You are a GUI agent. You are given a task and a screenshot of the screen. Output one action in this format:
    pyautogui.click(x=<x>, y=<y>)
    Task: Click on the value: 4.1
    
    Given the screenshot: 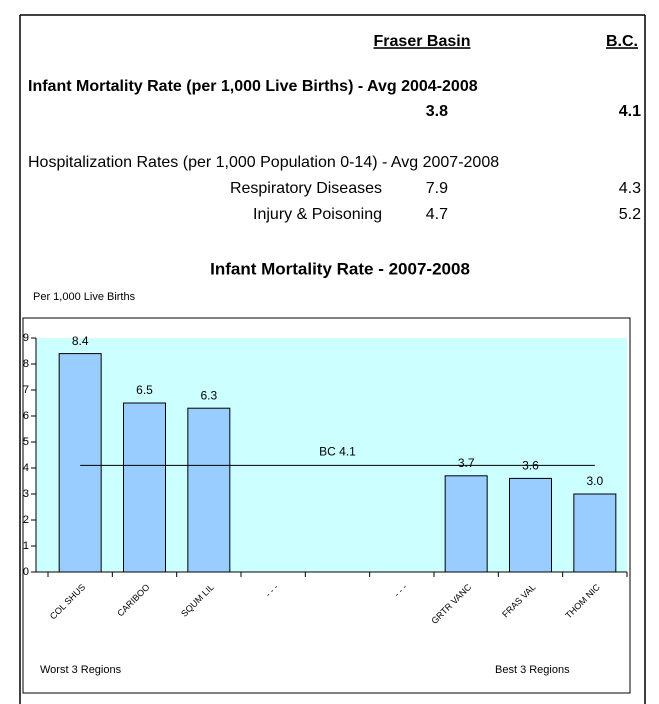 What is the action you would take?
    pyautogui.click(x=630, y=111)
    